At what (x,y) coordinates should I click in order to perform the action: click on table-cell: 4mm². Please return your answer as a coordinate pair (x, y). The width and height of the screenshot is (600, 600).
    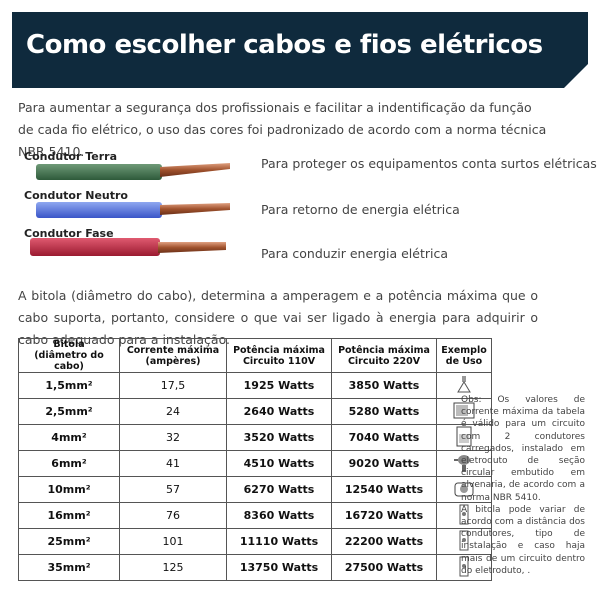
    Looking at the image, I should click on (69, 437).